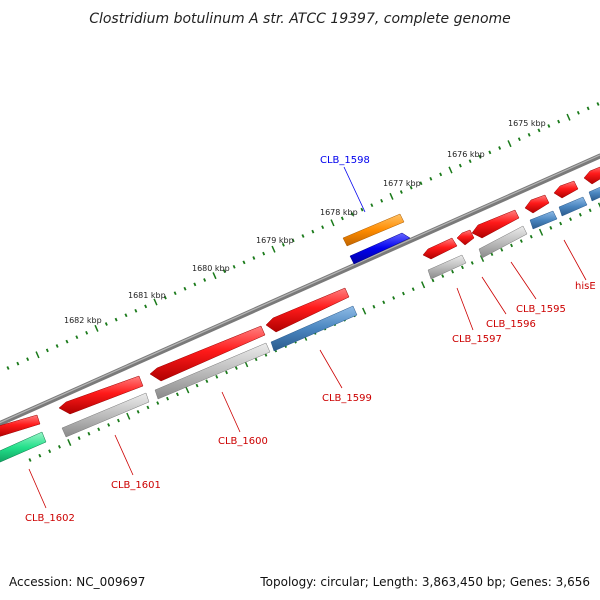  Describe the element at coordinates (477, 339) in the screenshot. I see `gene-label-clb1597: CLB_1597` at that location.